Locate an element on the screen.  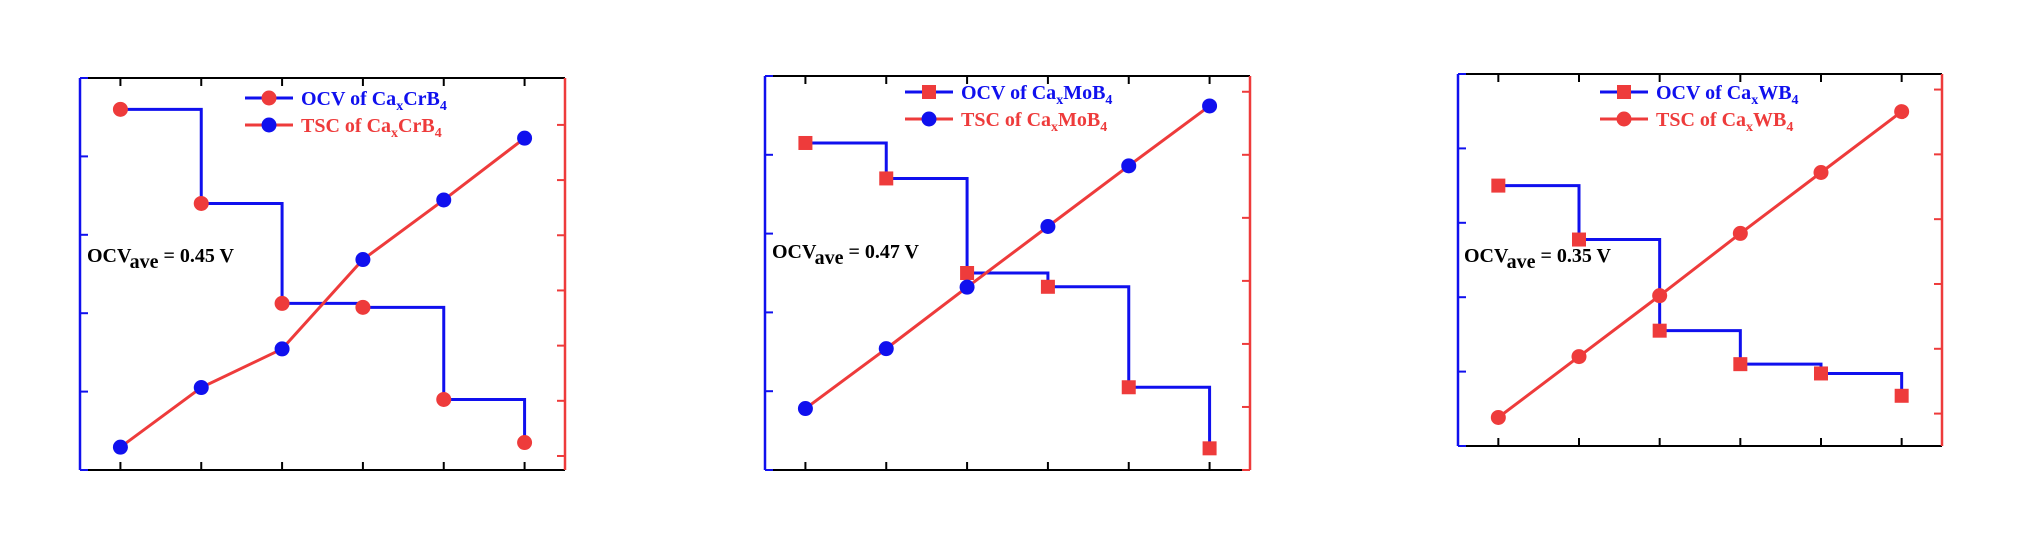
legend-label: TSC of CaxCrB4 is located at coordinates (371, 128).